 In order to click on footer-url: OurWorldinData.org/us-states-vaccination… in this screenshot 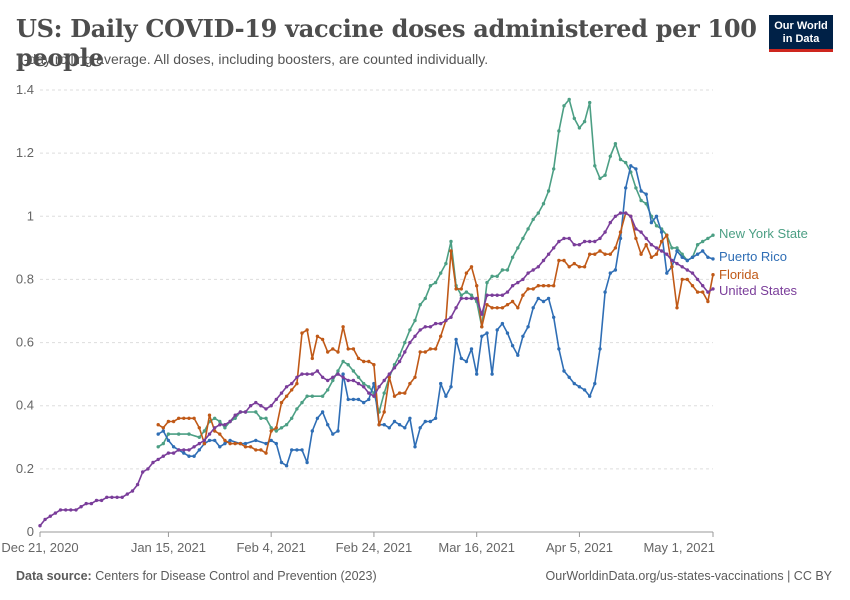, I will do `click(688, 576)`.